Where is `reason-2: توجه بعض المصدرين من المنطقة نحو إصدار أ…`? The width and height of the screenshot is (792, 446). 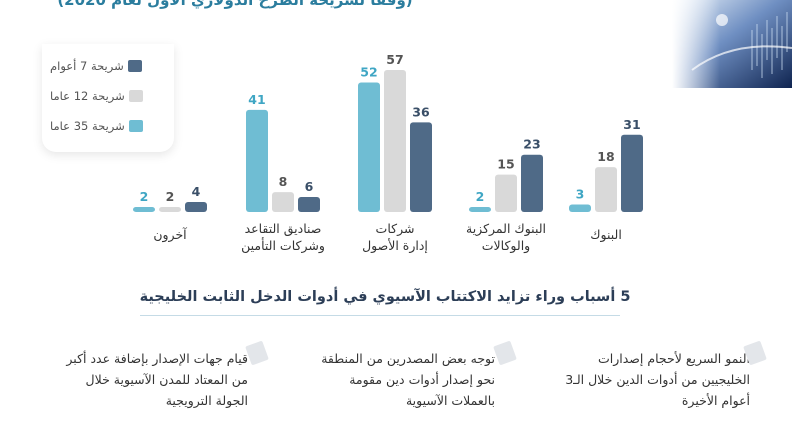
reason-2: توجه بعض المصدرين من المنطقة نحو إصدار أ… is located at coordinates (408, 379).